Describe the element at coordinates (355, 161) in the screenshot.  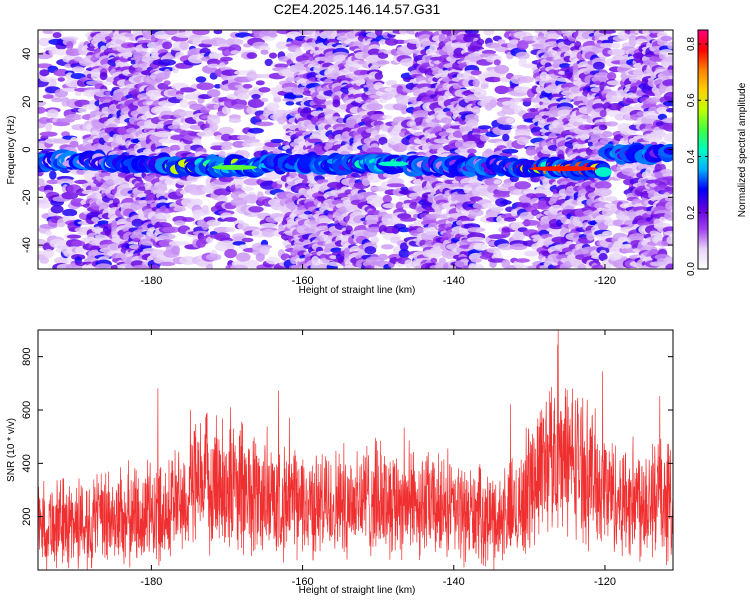
I see `spectrogram-band` at that location.